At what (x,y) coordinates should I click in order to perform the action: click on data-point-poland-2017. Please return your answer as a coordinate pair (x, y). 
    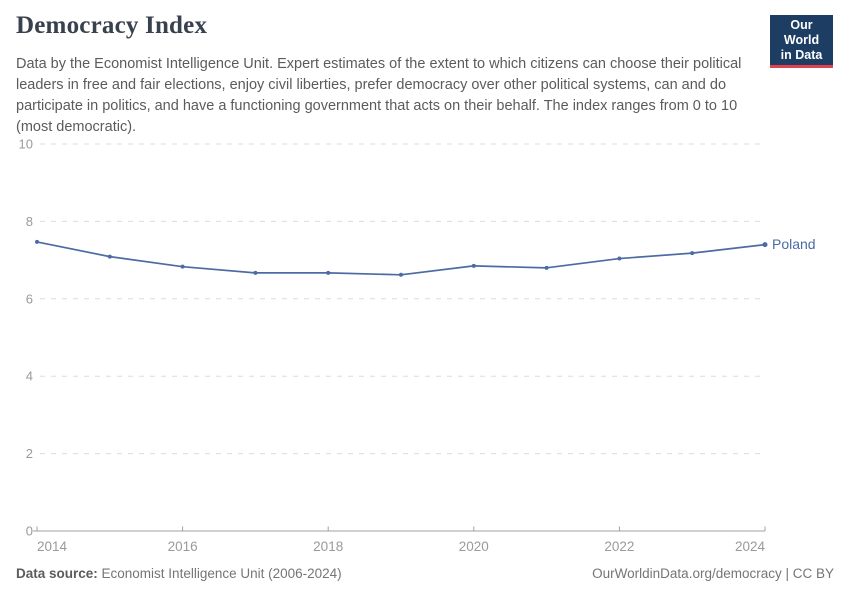
    Looking at the image, I should click on (255, 272).